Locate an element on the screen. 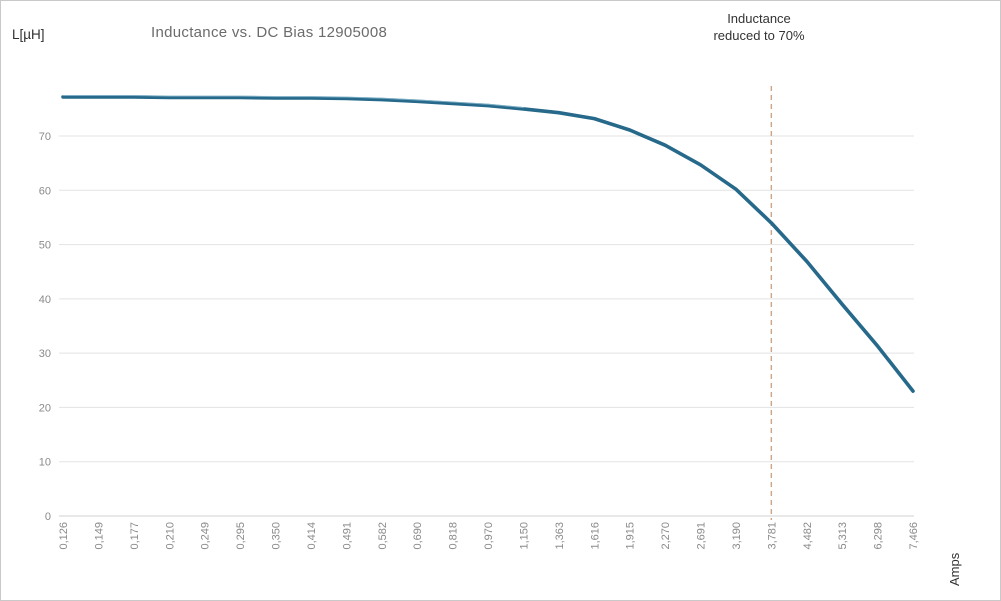 The image size is (1001, 601). x-tick-label: 6,298 is located at coordinates (879, 536).